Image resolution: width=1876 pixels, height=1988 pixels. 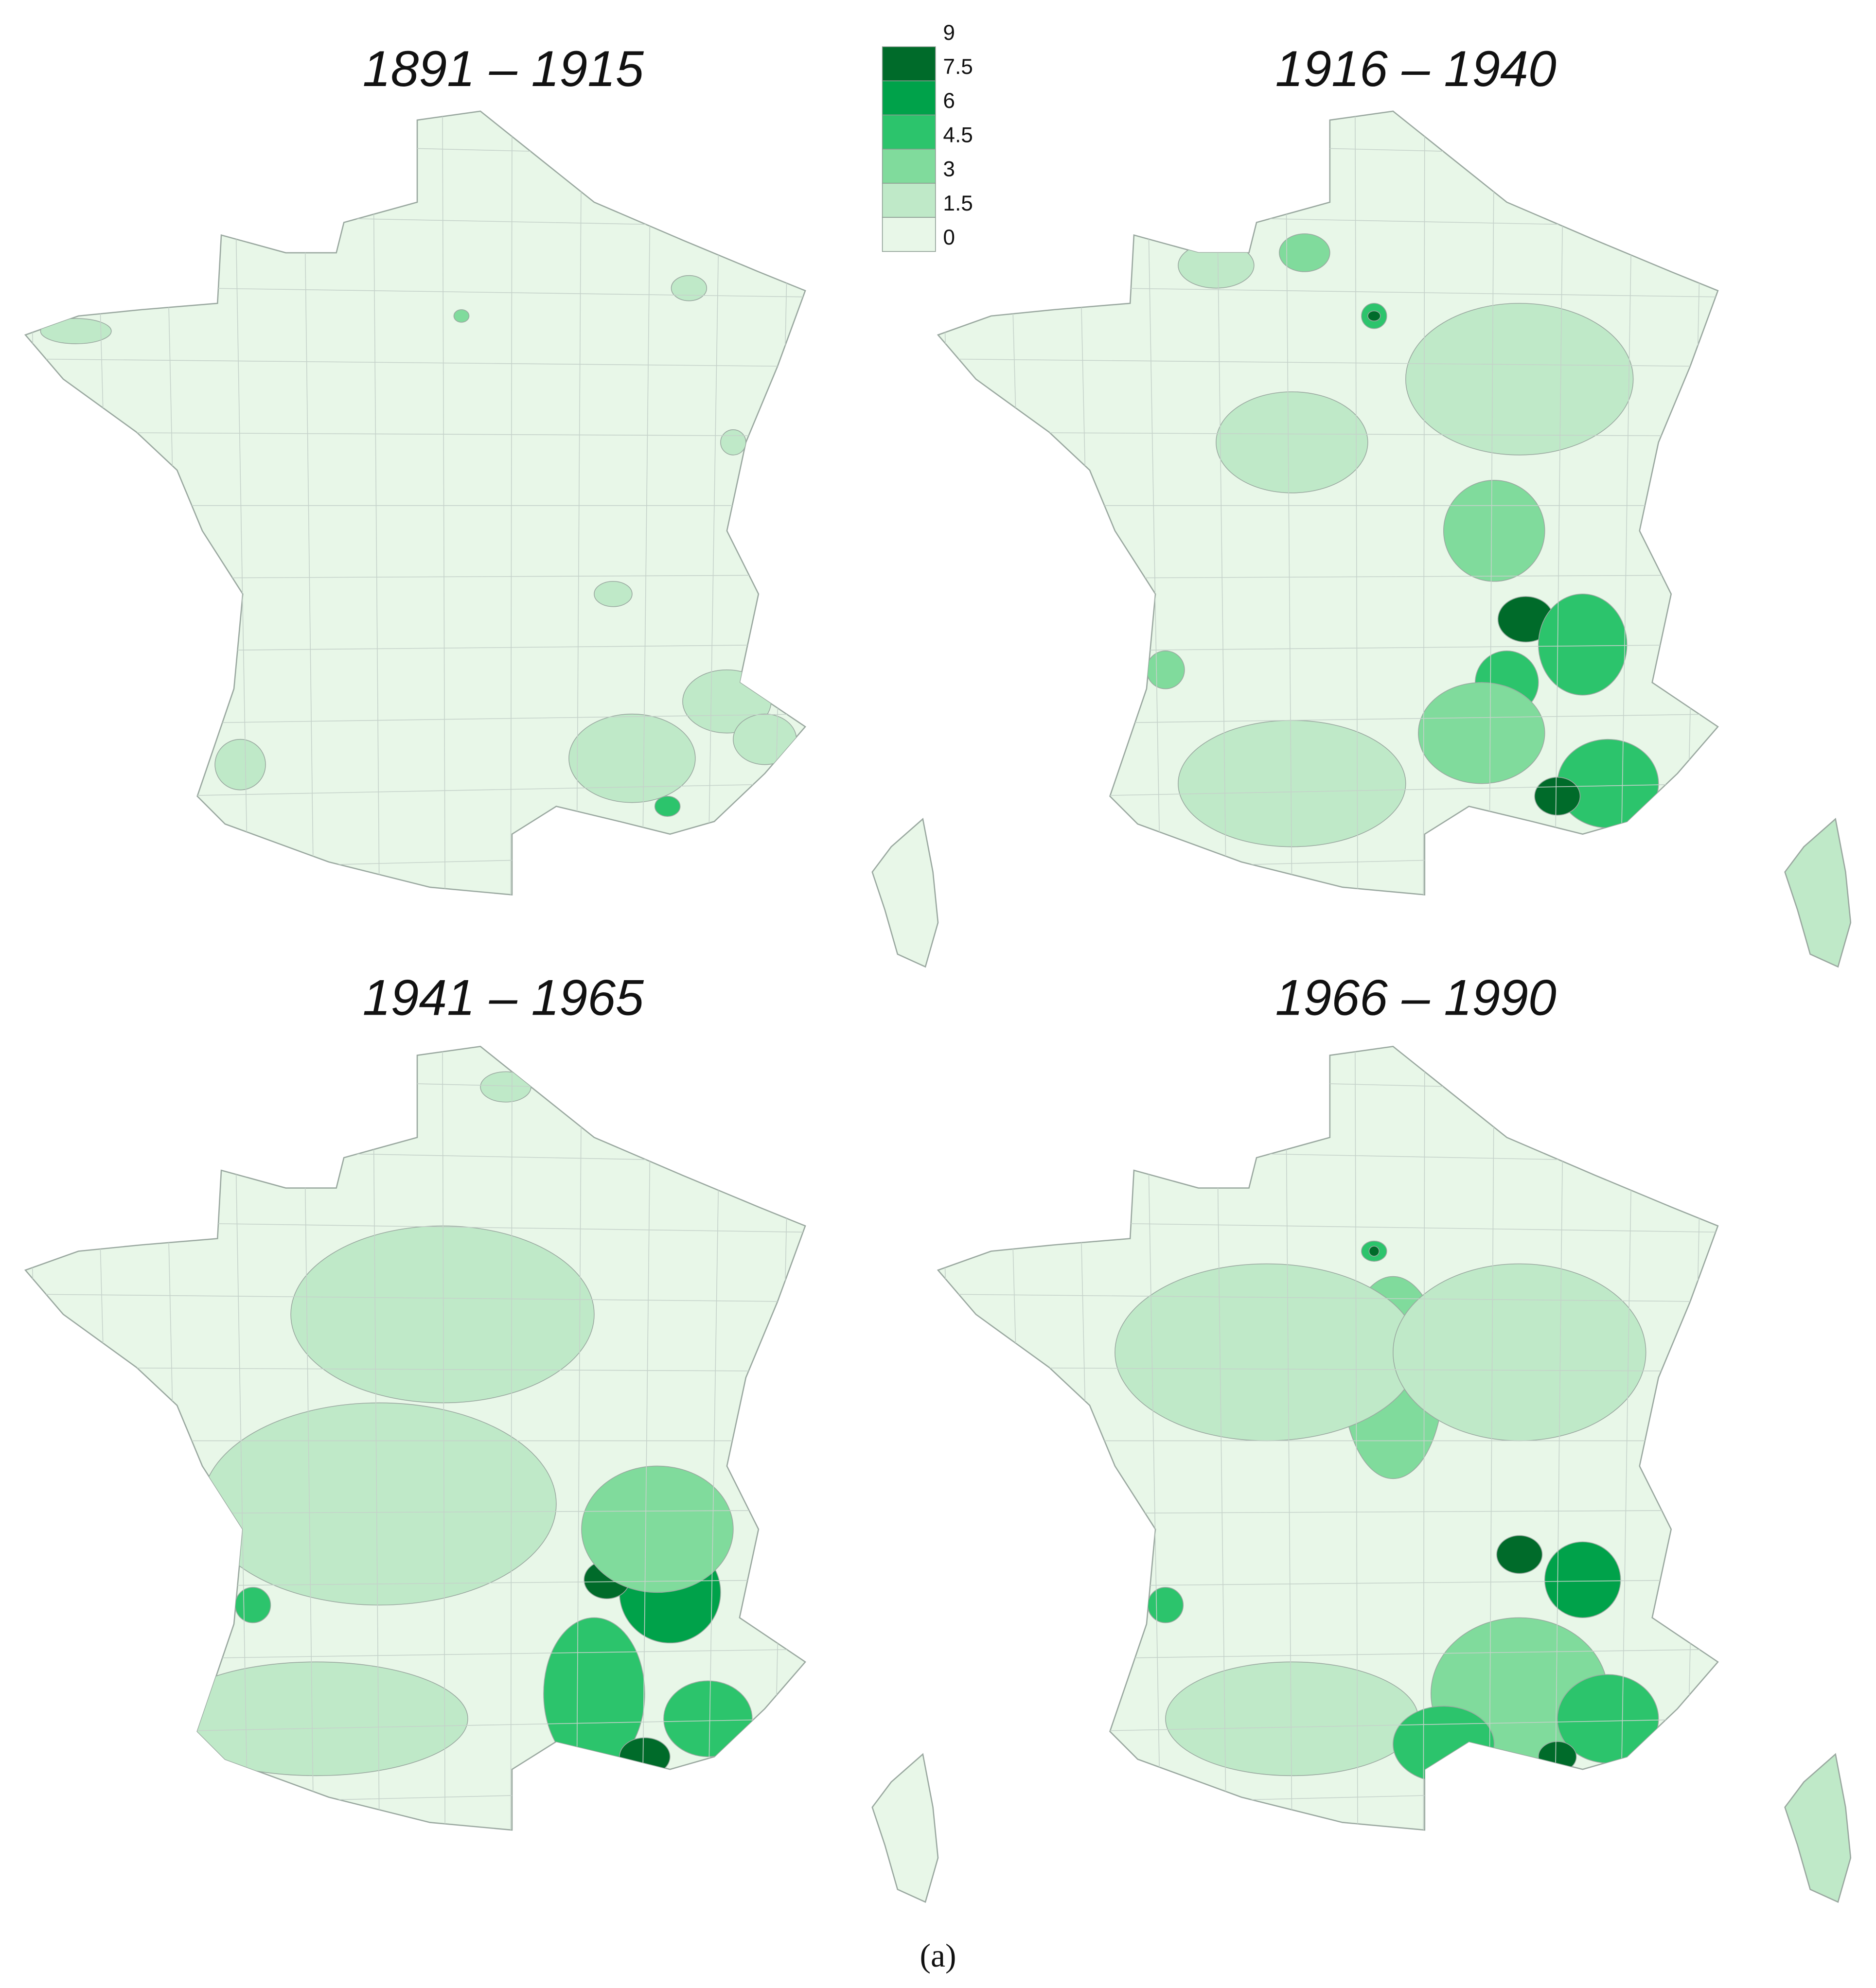 What do you see at coordinates (949, 169) in the screenshot?
I see `legend-label: 3` at bounding box center [949, 169].